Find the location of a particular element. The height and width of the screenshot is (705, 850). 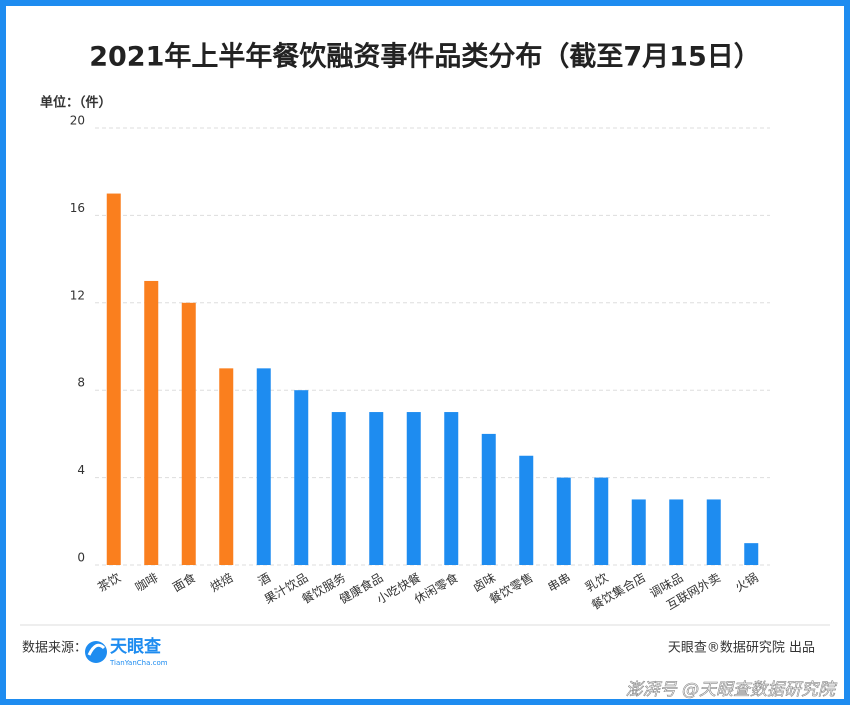

y-tick-label: 12 is located at coordinates (77, 295).